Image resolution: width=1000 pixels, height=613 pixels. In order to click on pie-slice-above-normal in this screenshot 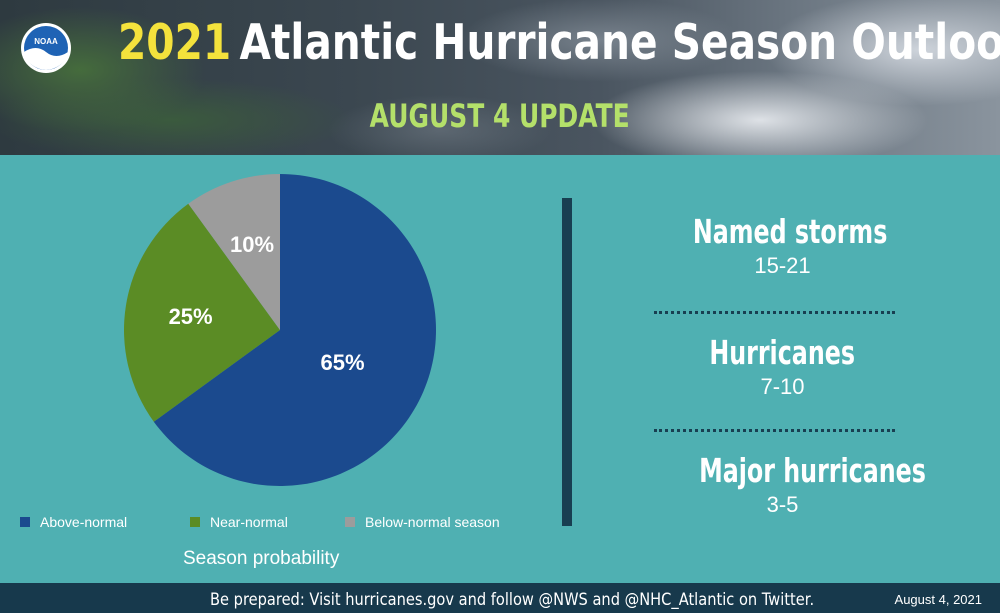, I will do `click(294, 330)`.